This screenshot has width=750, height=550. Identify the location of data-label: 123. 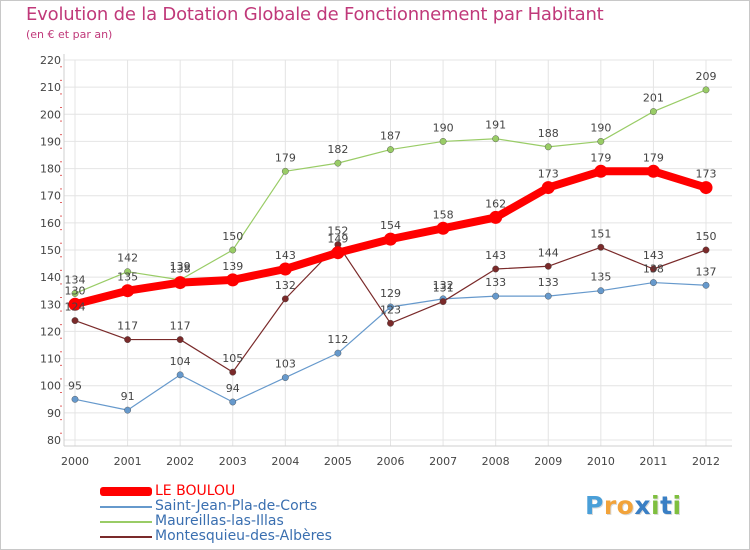
(390, 309).